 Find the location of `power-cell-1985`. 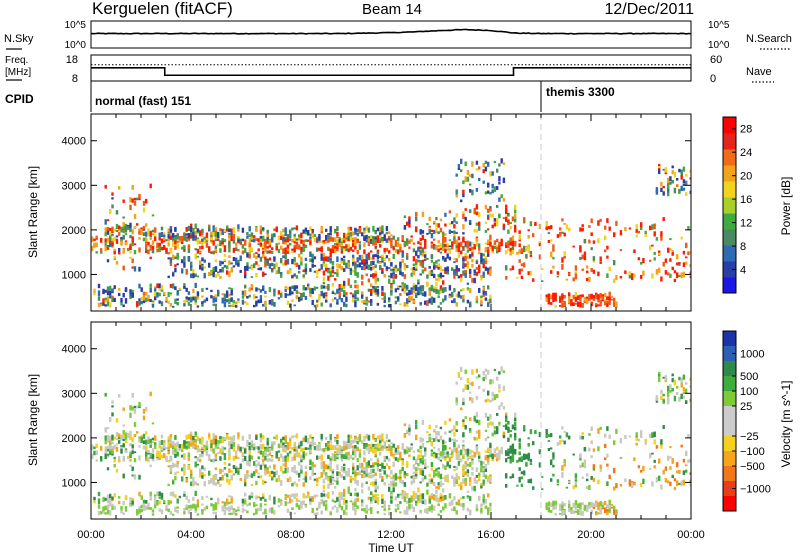

power-cell-1985 is located at coordinates (483, 265).